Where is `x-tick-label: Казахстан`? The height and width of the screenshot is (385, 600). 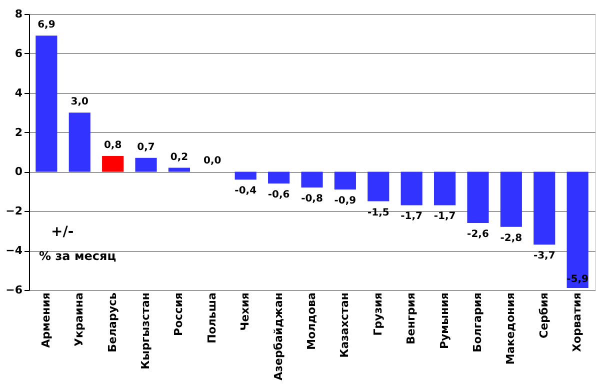
x-tick-label: Казахстан is located at coordinates (345, 325).